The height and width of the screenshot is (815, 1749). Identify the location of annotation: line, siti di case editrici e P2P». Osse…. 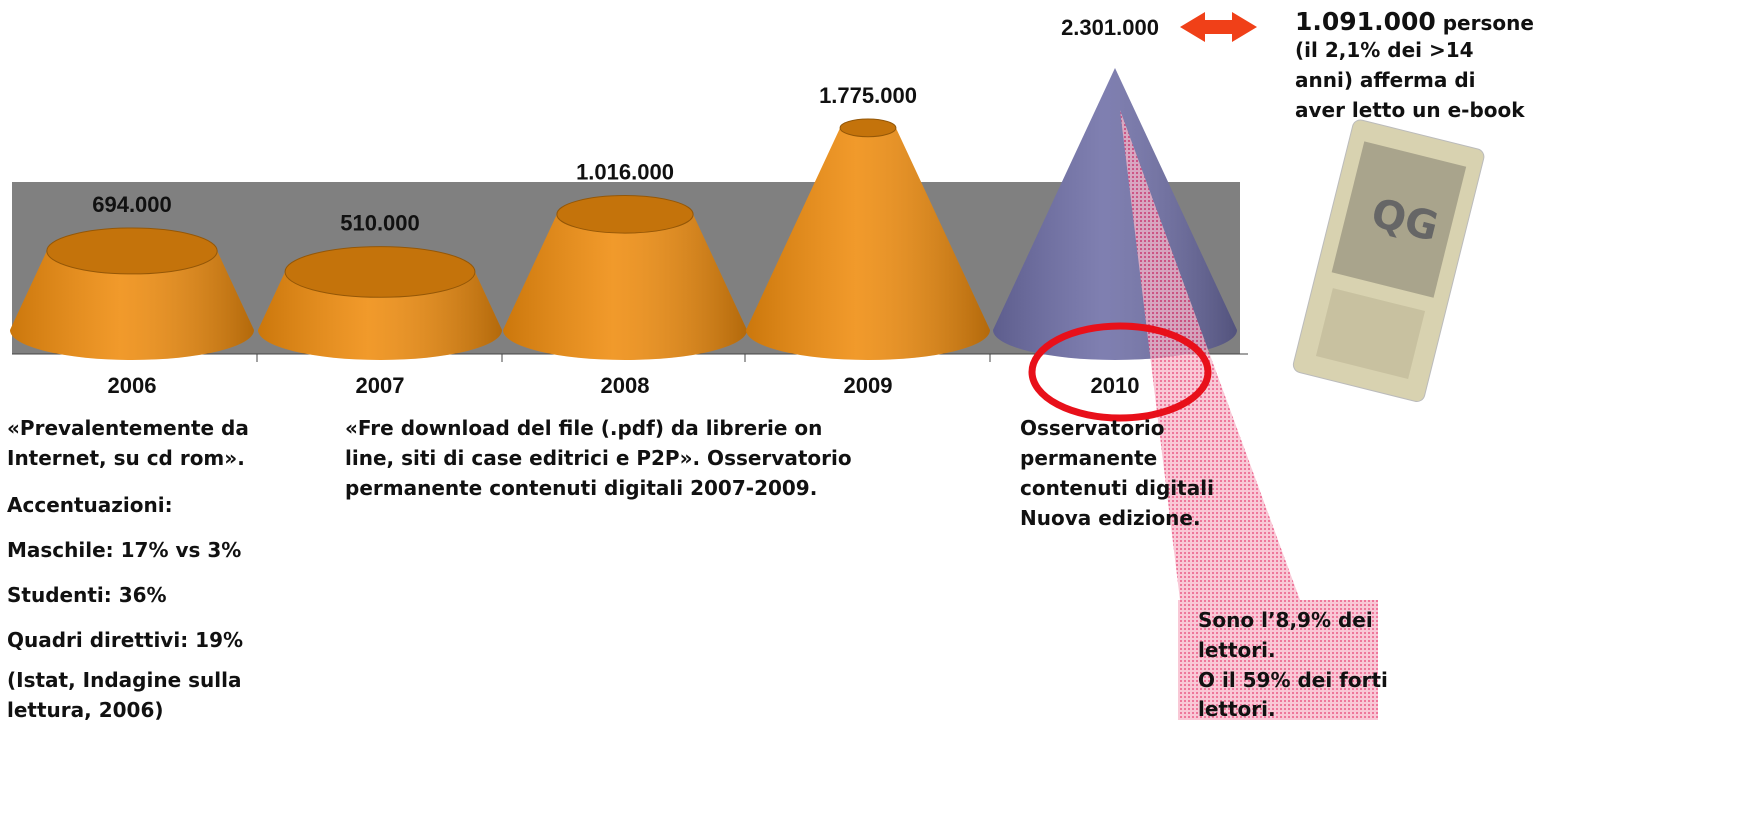
(598, 458).